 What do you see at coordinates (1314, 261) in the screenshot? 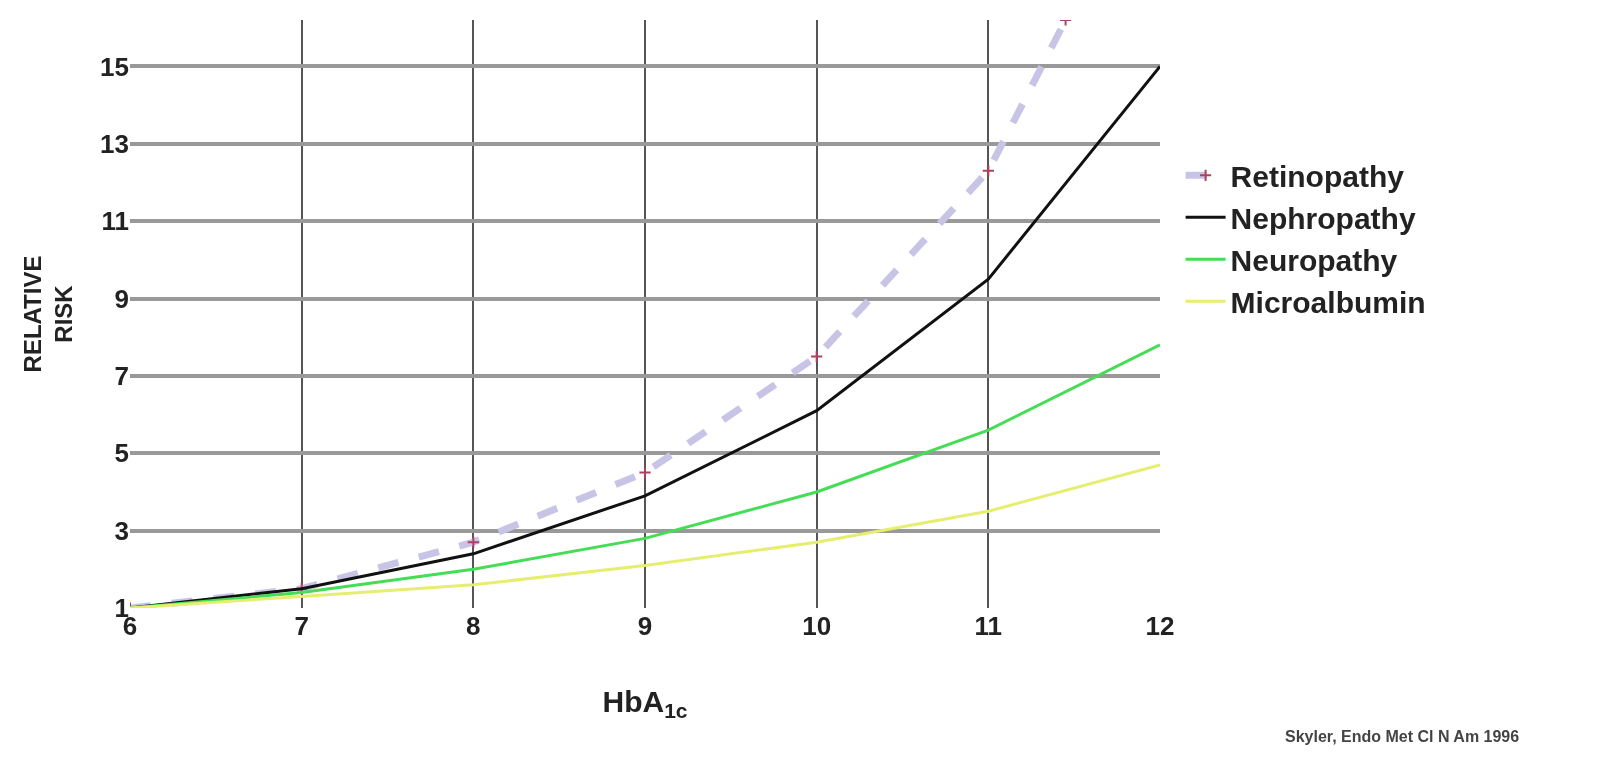
I see `legend-label: Neuropathy` at bounding box center [1314, 261].